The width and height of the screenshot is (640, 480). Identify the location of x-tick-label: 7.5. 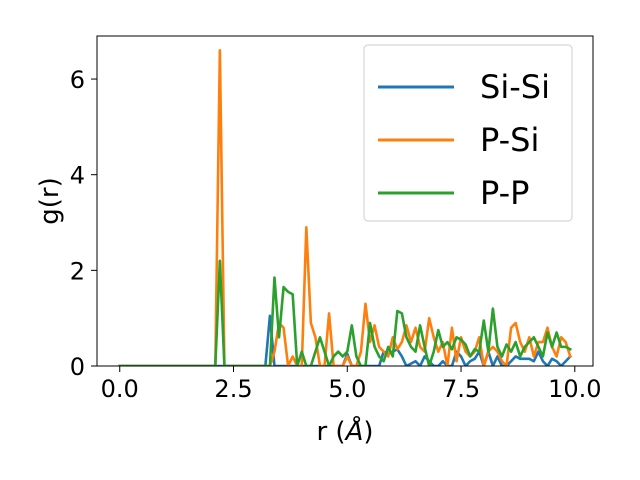
(461, 389).